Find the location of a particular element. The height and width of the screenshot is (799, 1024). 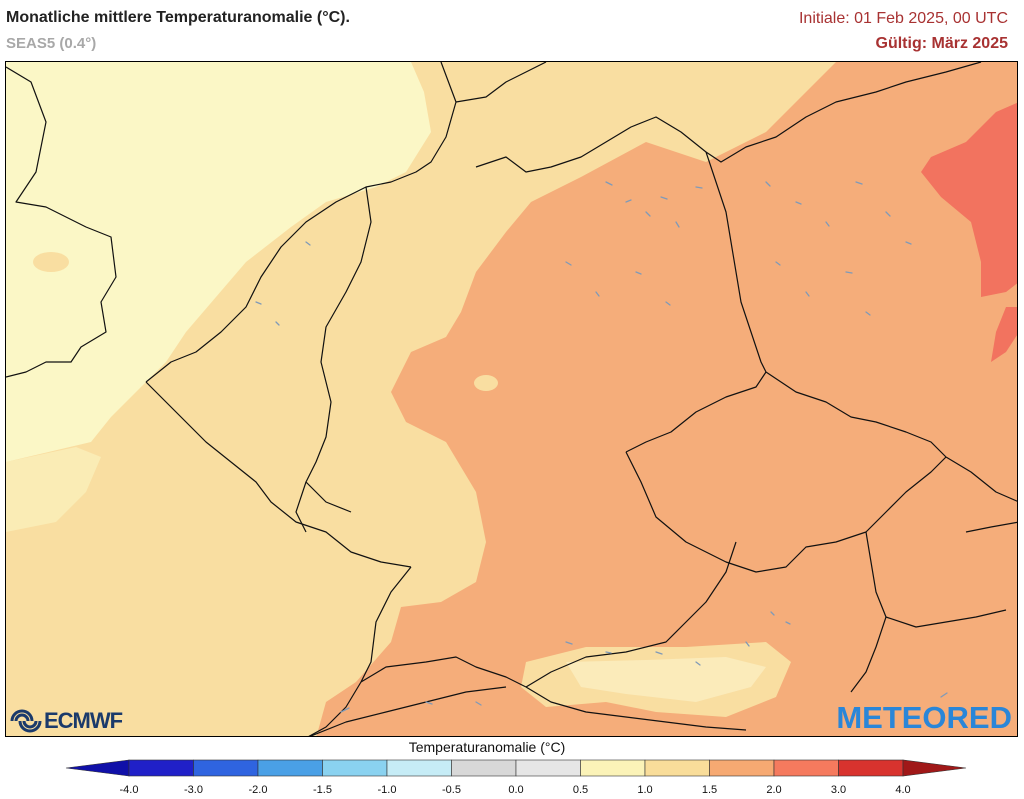

initialization-time: Initiale: 01 Feb 2025, 00 UTC is located at coordinates (903, 18).